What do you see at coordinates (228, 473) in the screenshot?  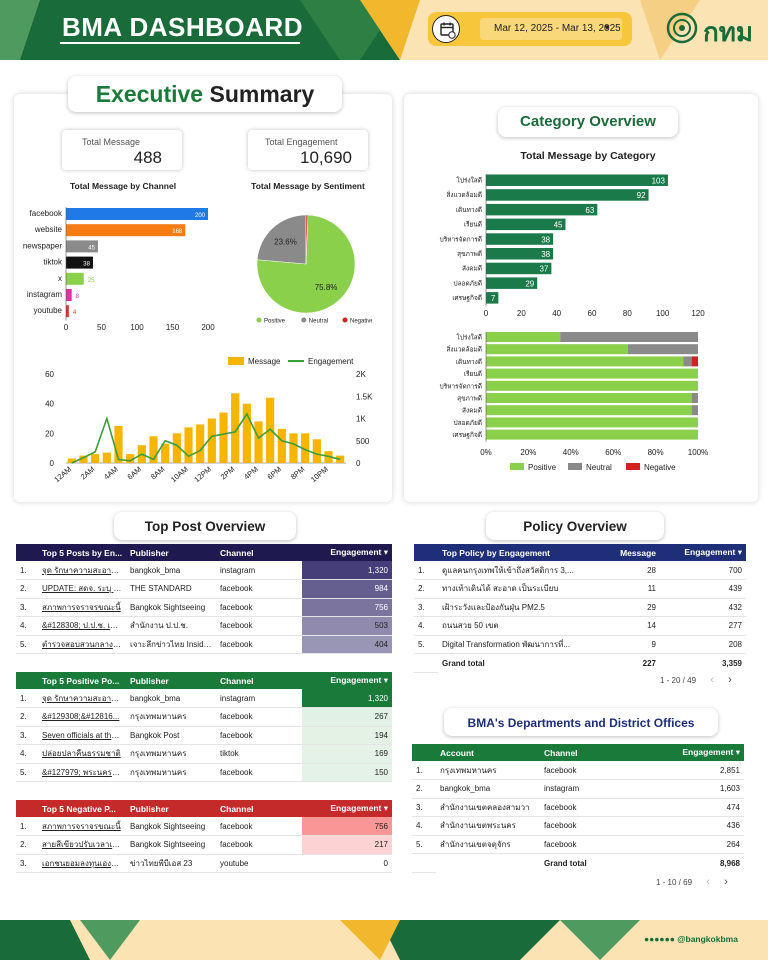 I see `hour-tick-label: 2PM` at bounding box center [228, 473].